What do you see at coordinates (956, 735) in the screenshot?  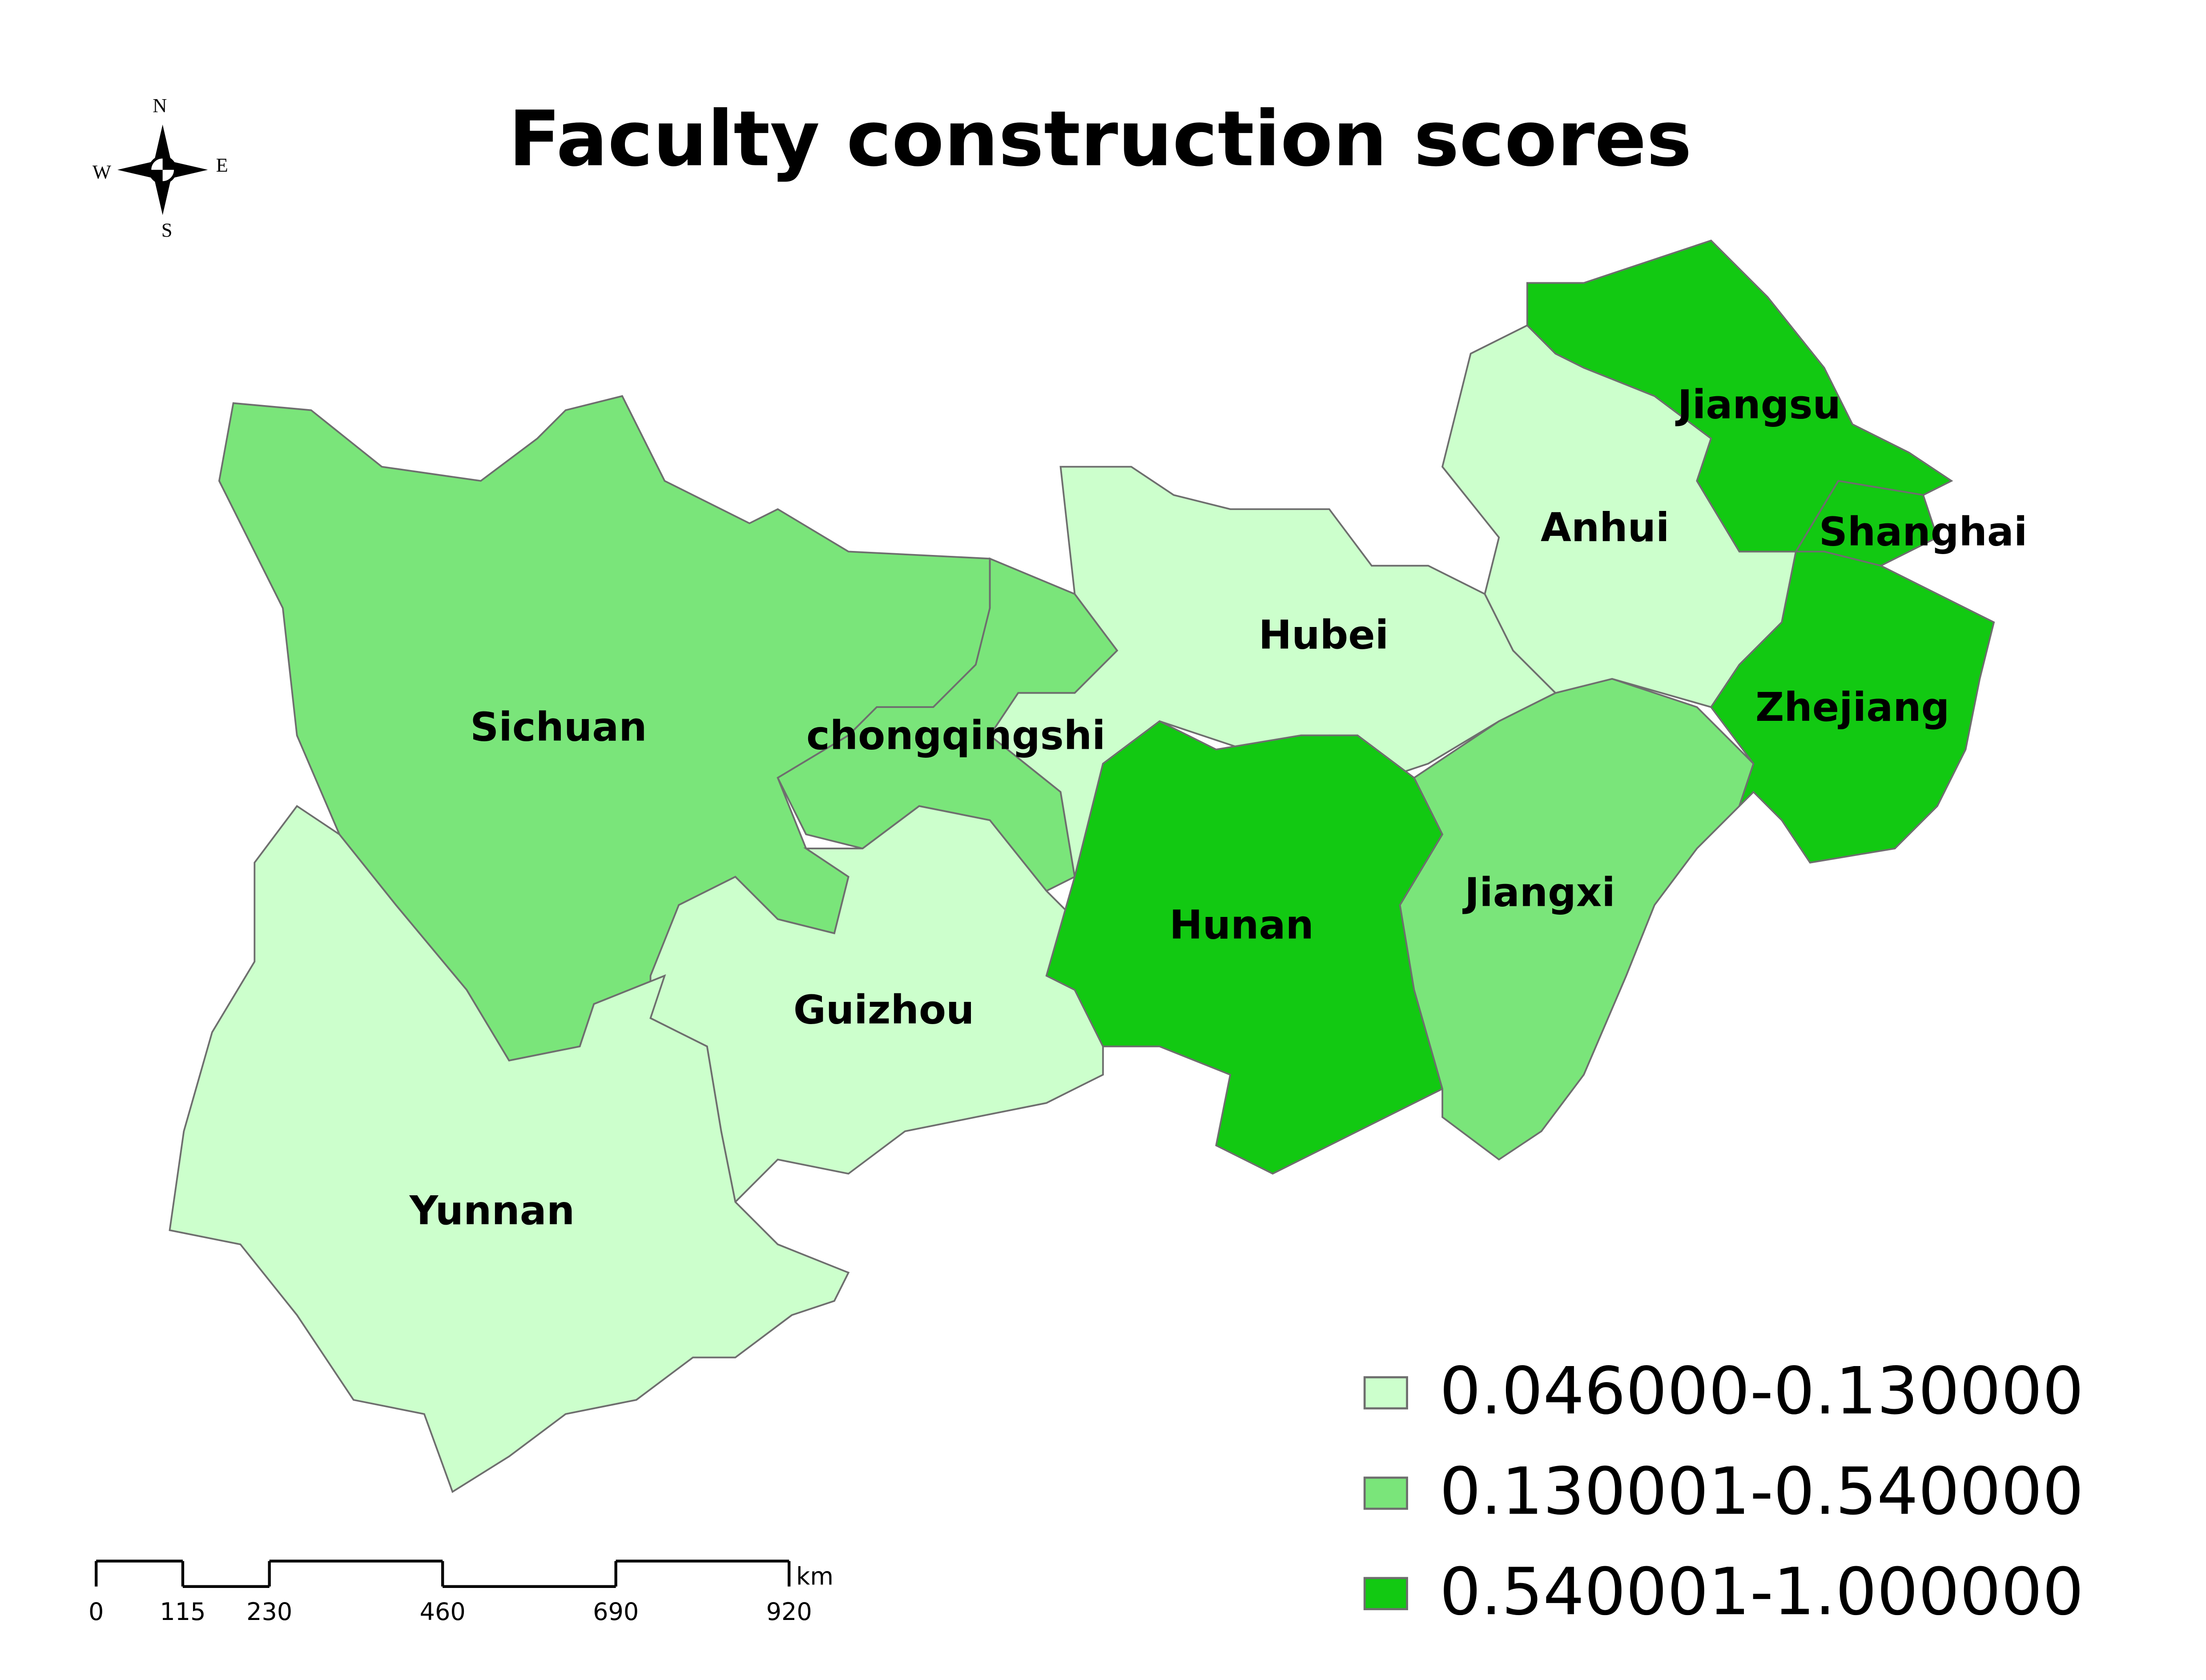 I see `region-label: chongqingshi` at bounding box center [956, 735].